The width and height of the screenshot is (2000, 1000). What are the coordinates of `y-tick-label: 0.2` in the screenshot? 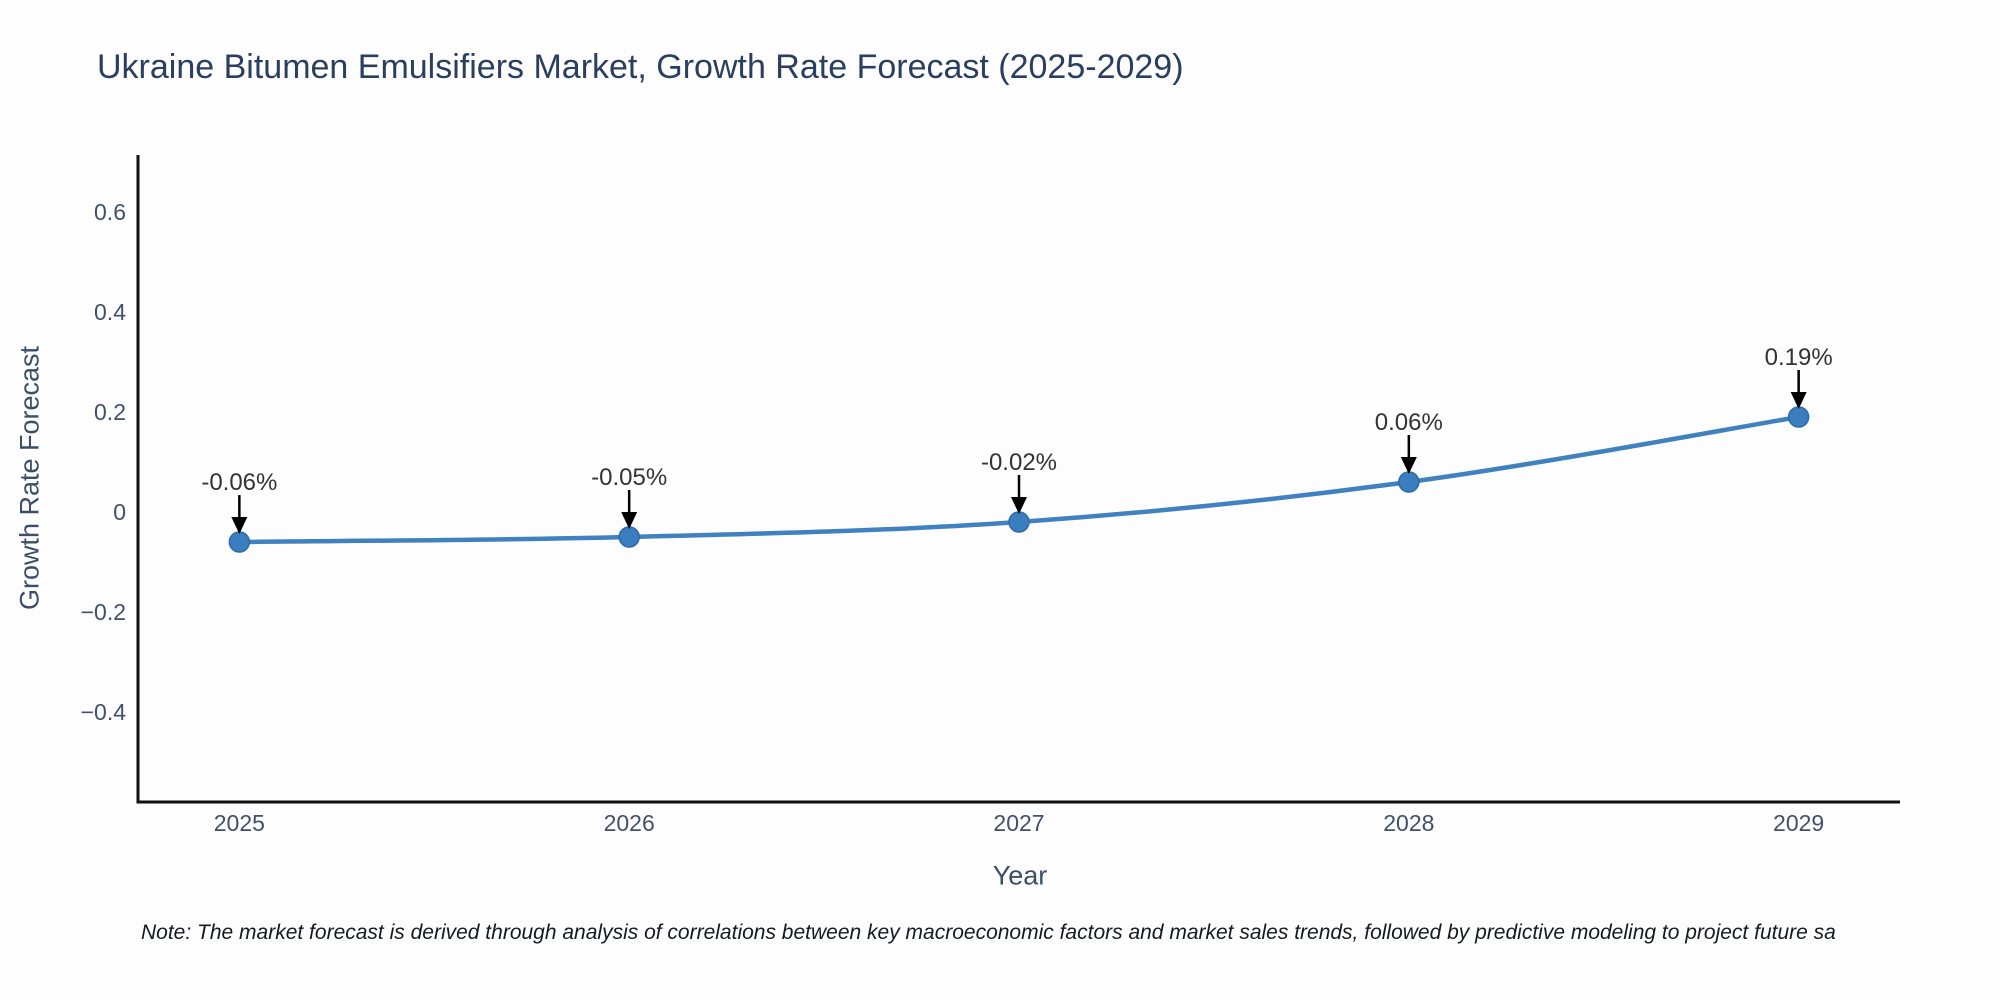 It's located at (110, 412).